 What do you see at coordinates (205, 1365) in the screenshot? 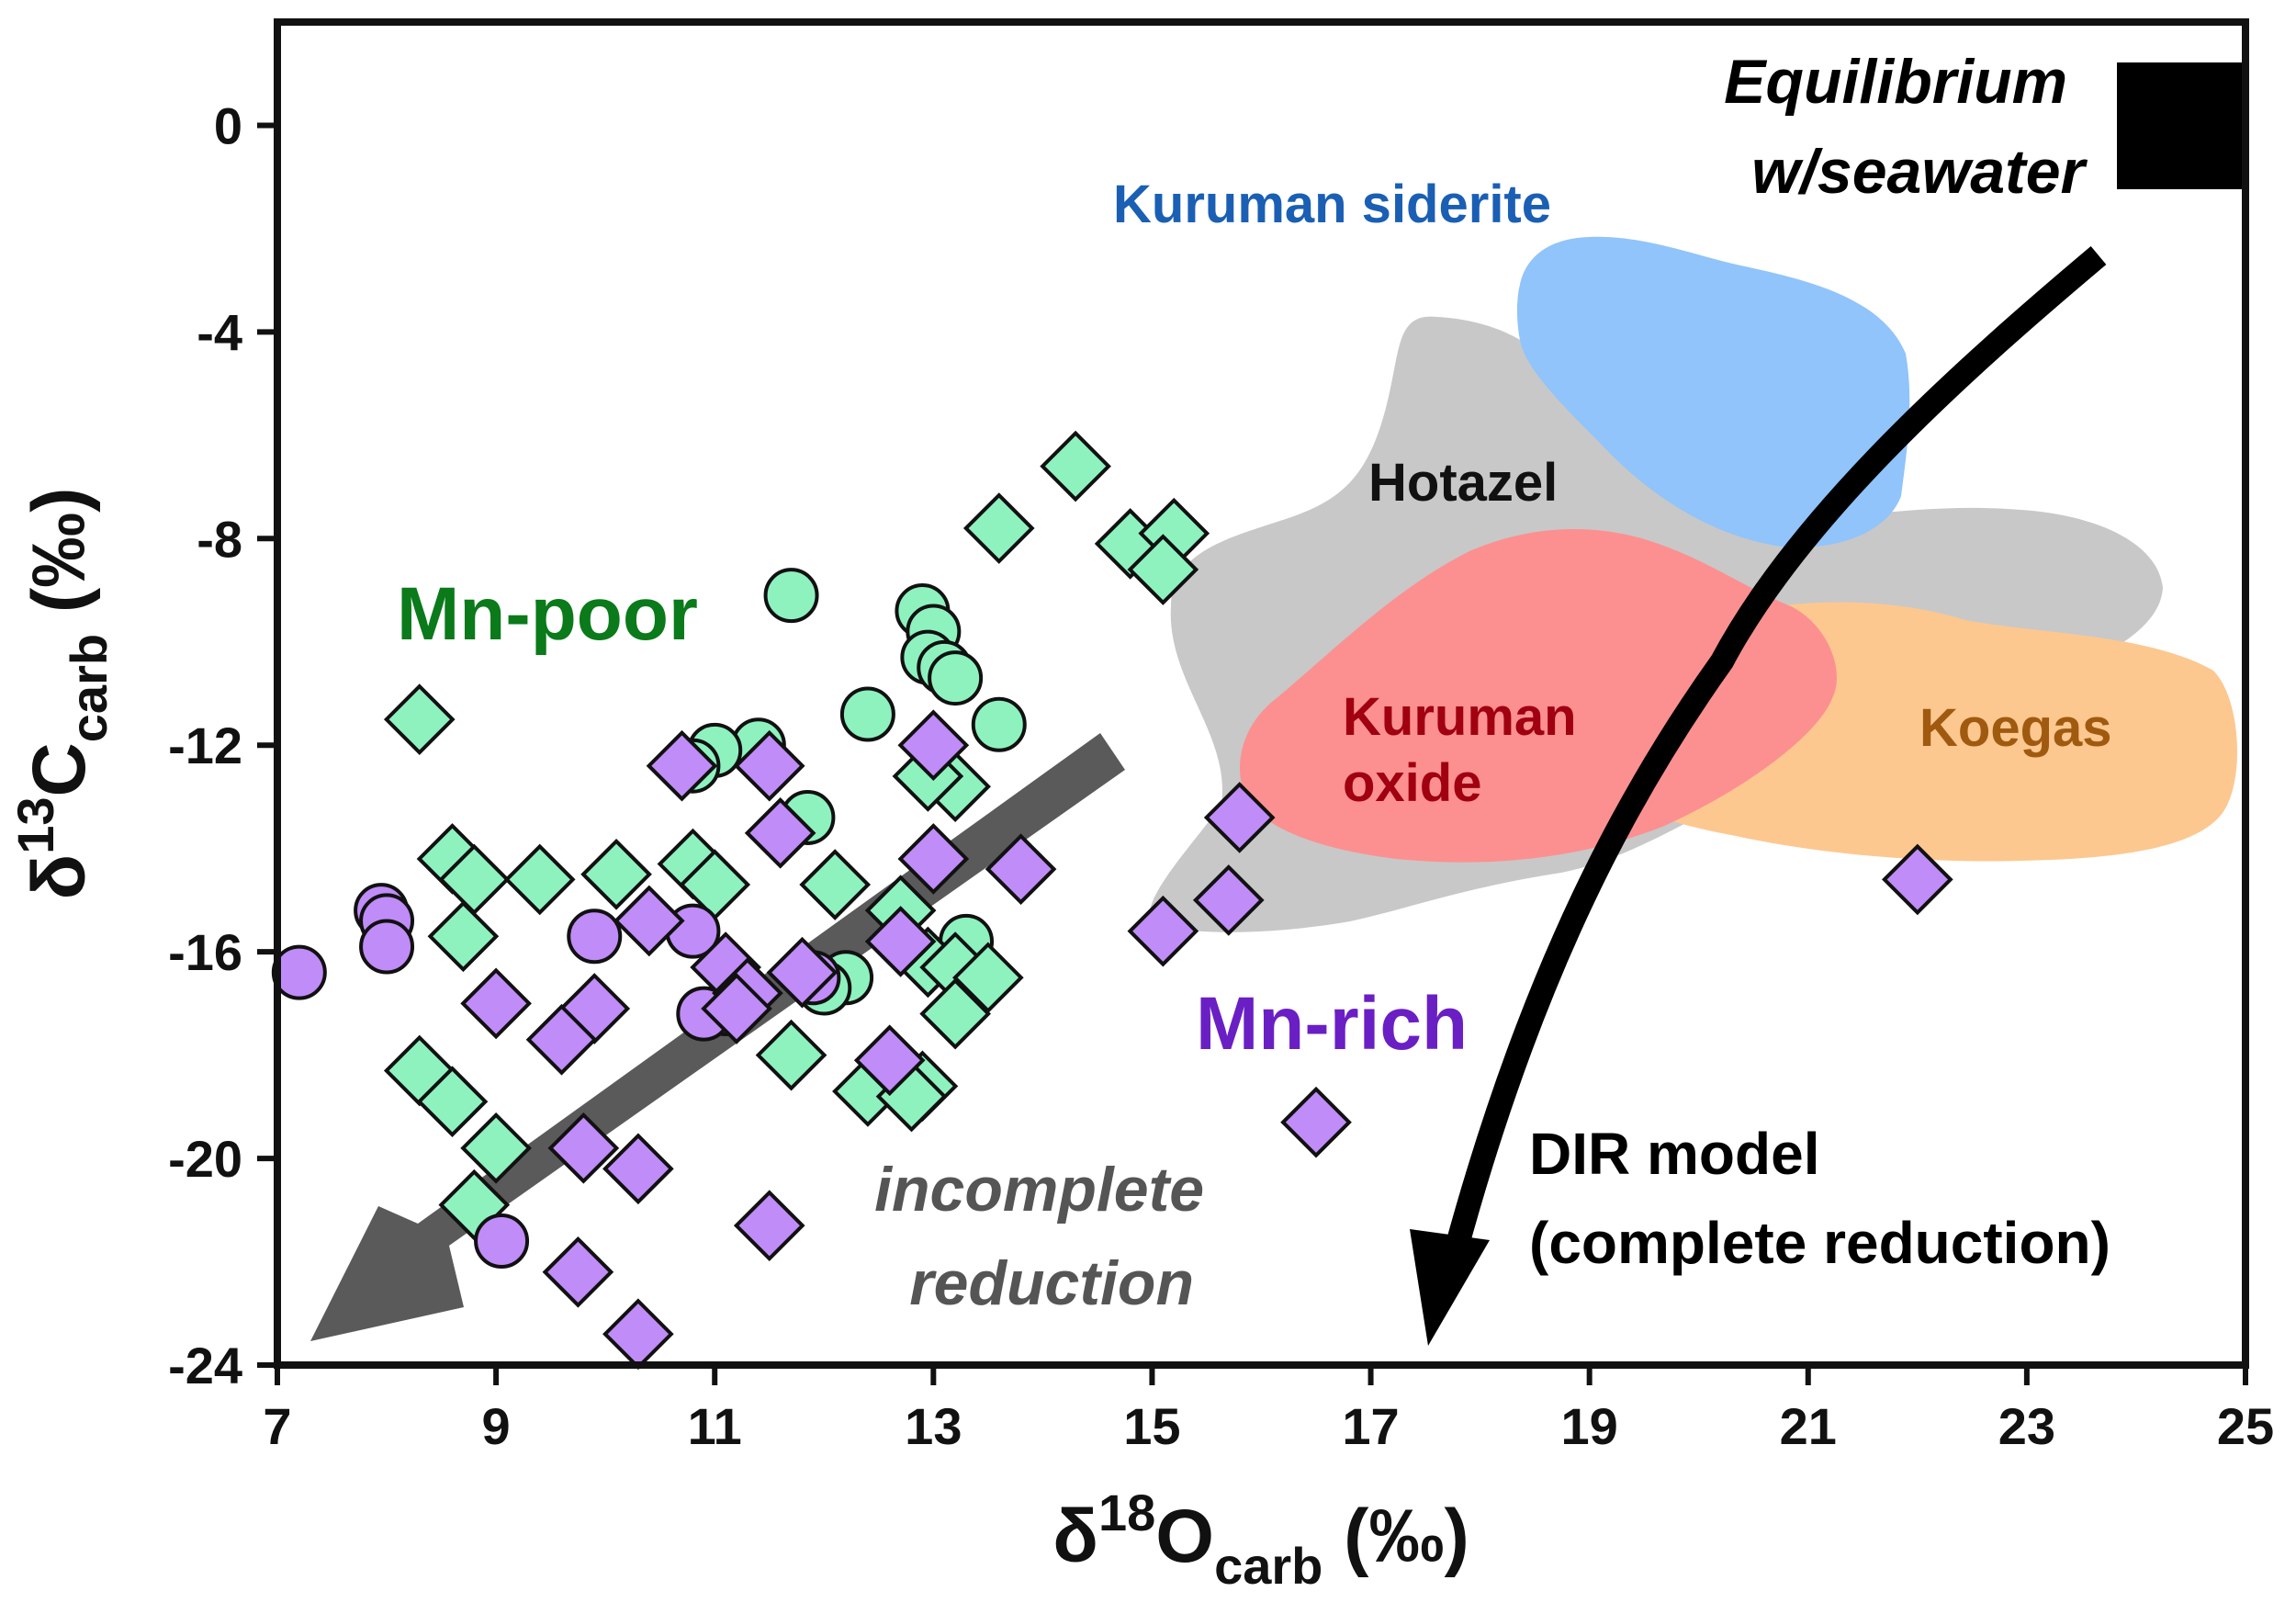
I see `y-tick-label: -24` at bounding box center [205, 1365].